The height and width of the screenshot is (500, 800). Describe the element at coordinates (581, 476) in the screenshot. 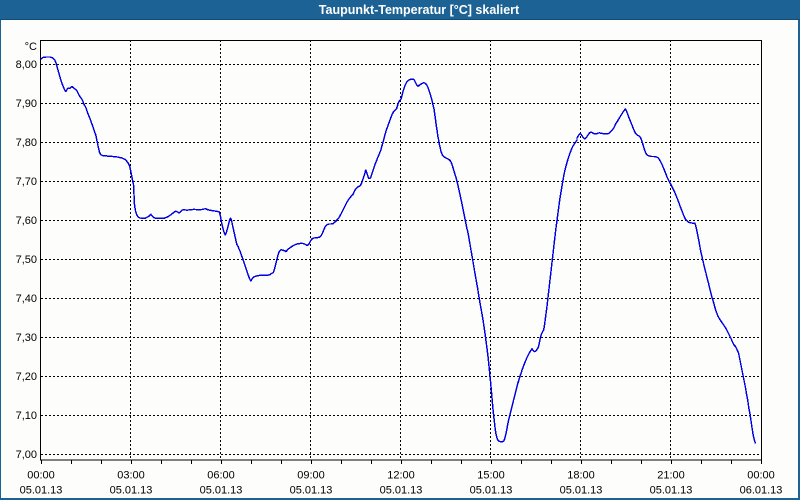

I see `svg-text: 18:00` at that location.